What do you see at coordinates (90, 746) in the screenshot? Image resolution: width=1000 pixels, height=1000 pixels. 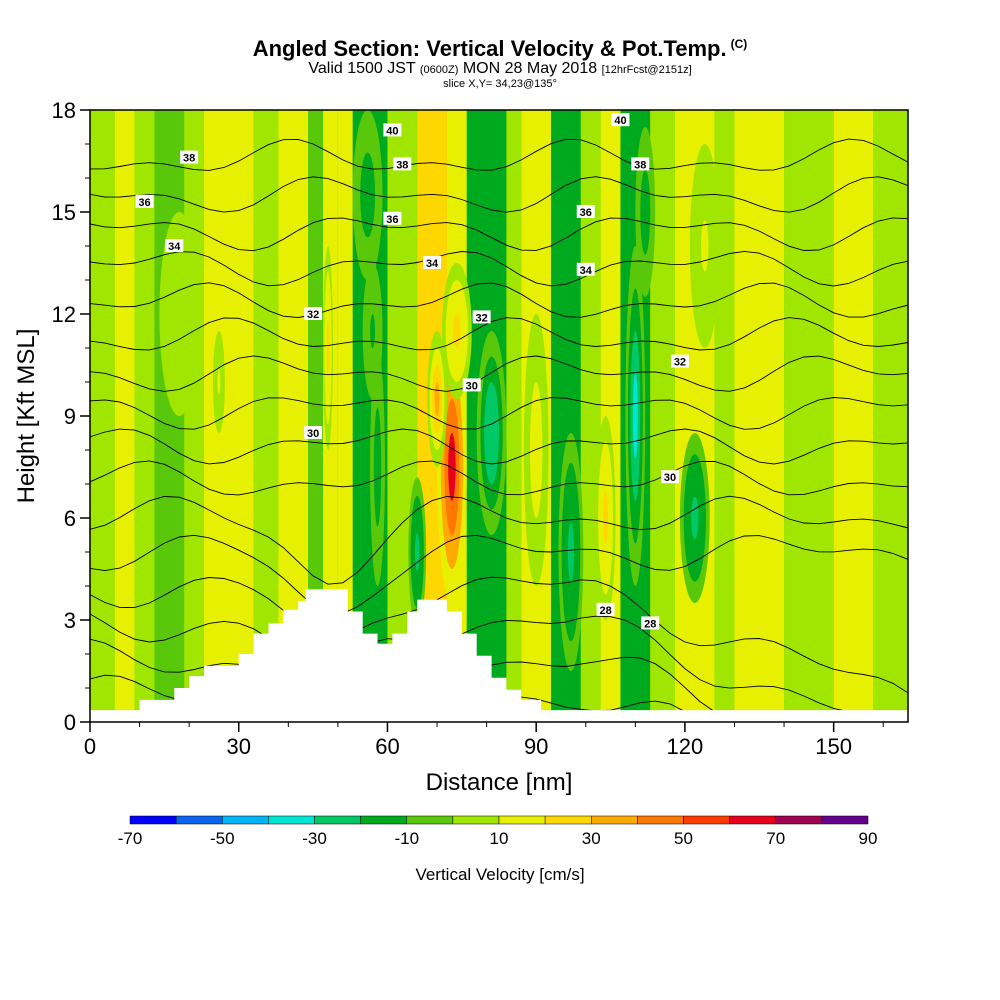 I see `x-tick-label: 0` at bounding box center [90, 746].